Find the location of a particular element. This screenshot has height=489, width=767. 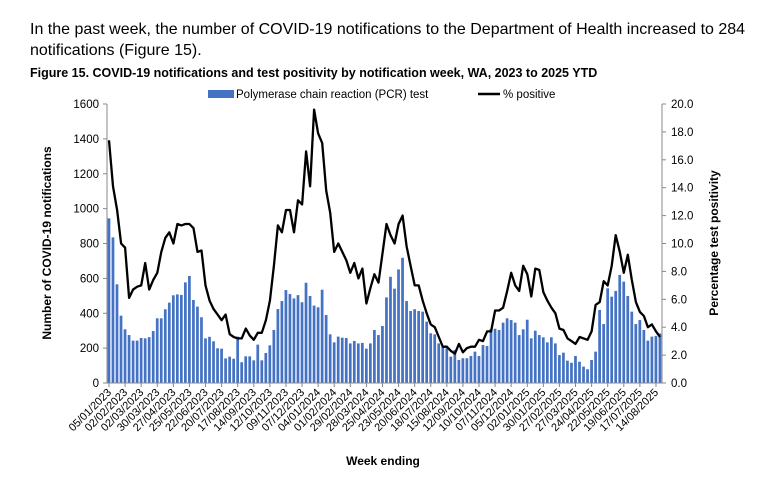

y-tick-label: 1200 is located at coordinates (86, 175).